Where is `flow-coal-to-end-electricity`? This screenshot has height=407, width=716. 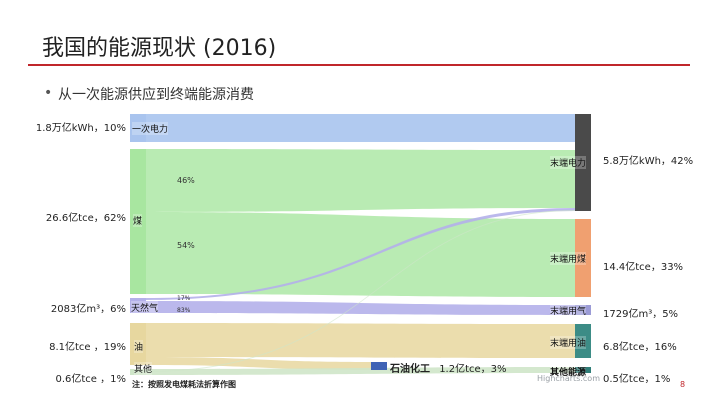 flow-coal-to-end-electricity is located at coordinates (360, 180).